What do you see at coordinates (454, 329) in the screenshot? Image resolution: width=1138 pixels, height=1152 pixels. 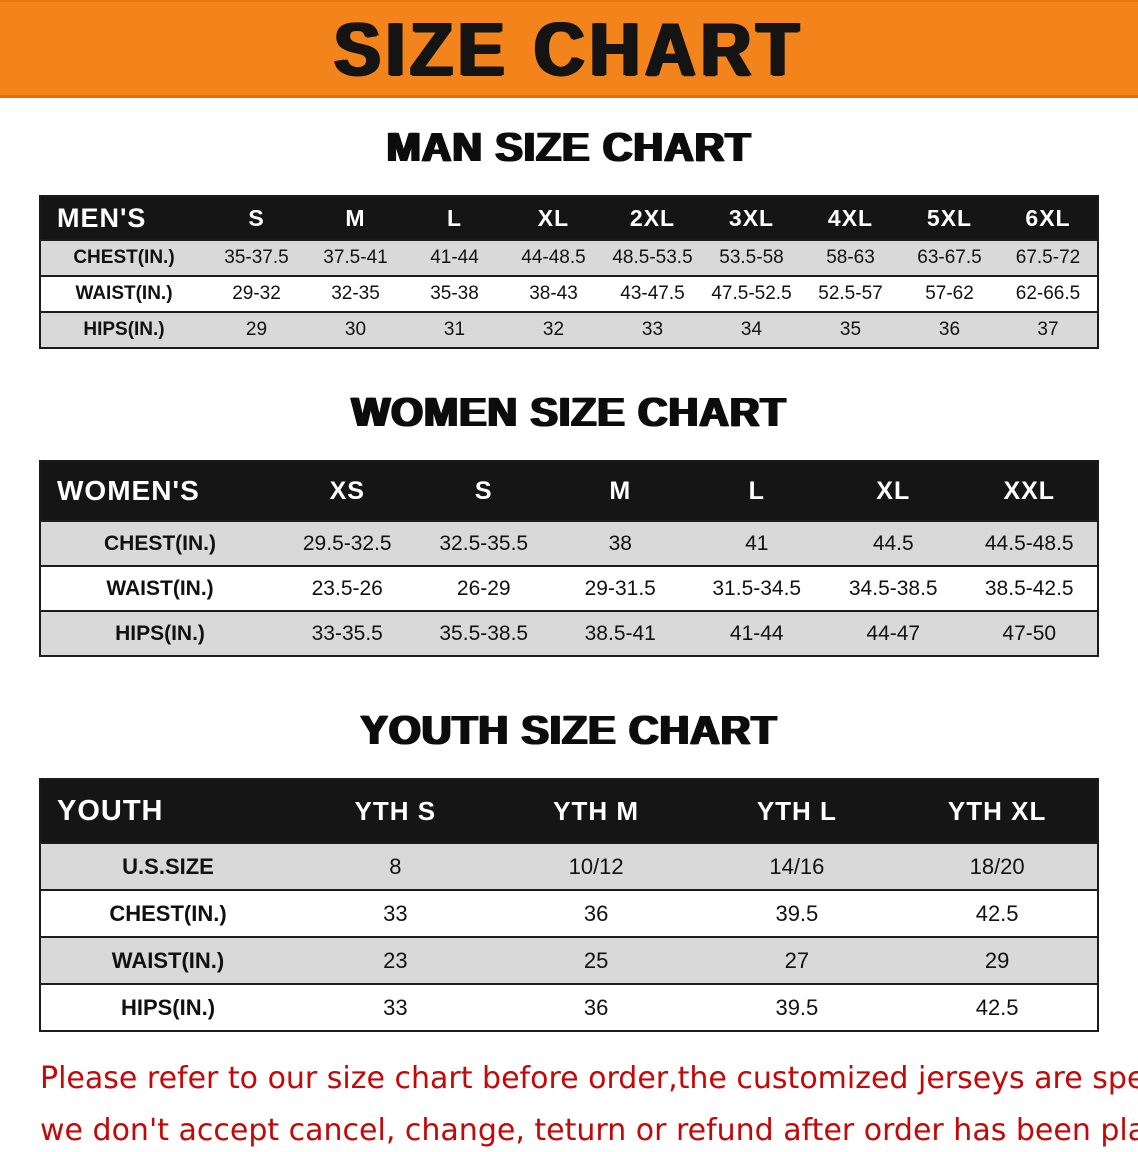 I see `size-cell: 31` at bounding box center [454, 329].